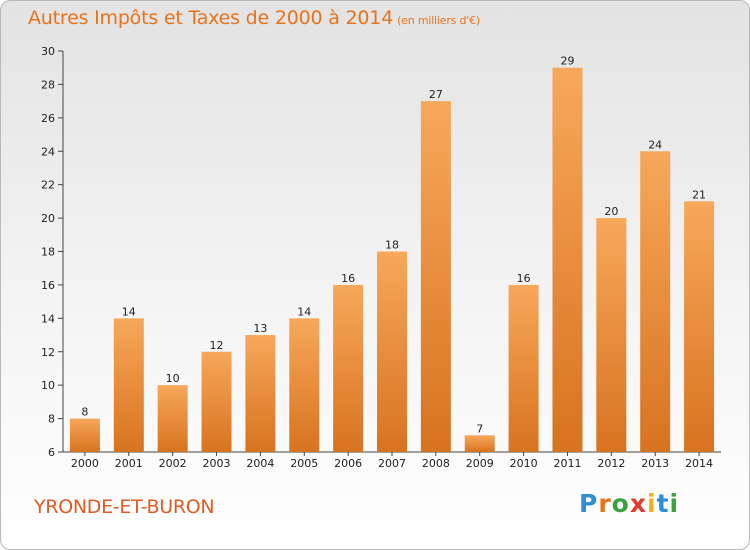 This screenshot has width=750, height=550. What do you see at coordinates (48, 118) in the screenshot?
I see `y-tick-label: 26` at bounding box center [48, 118].